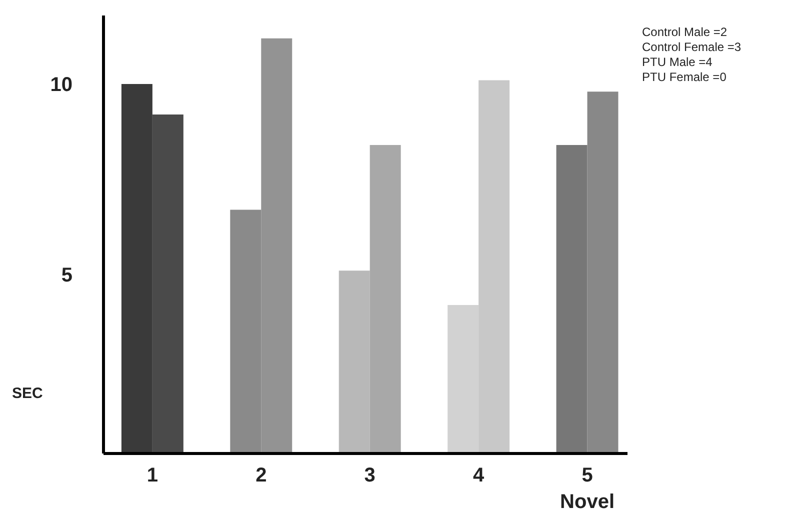 This screenshot has width=792, height=519. I want to click on text: PTU Male =4, so click(677, 62).